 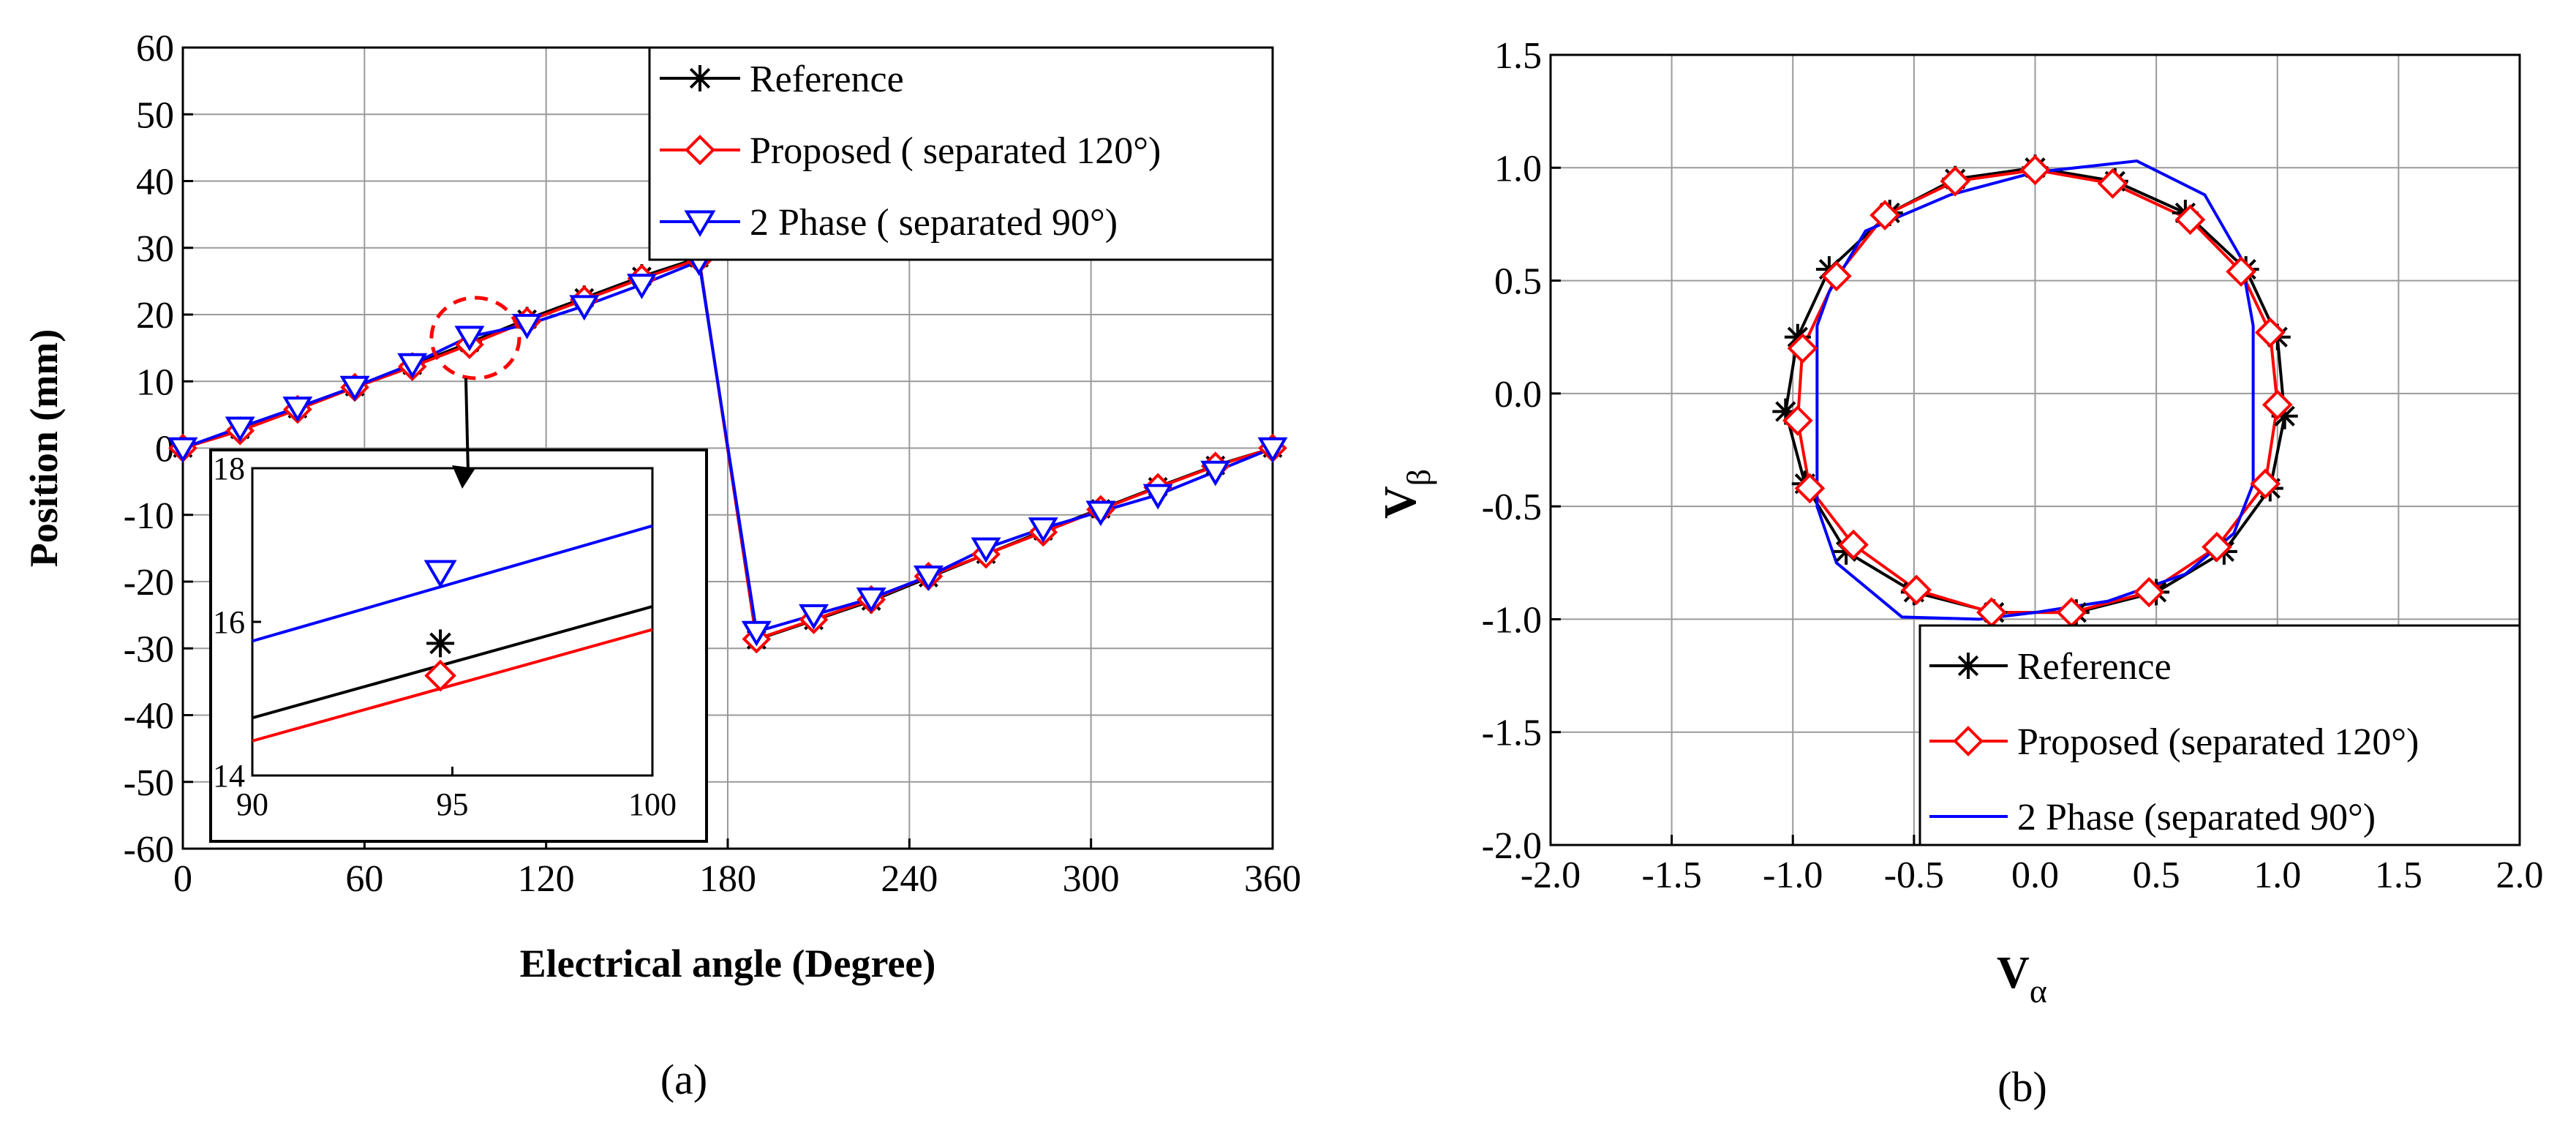 I want to click on y-axis-label: Vβ, so click(x=1406, y=494).